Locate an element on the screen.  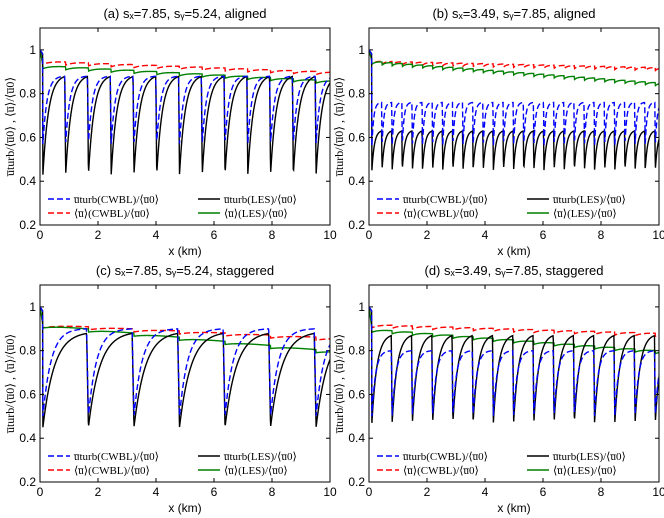
chart-title: (a) sₓ=7.85, sᵧ=5.24, aligned is located at coordinates (184, 13).